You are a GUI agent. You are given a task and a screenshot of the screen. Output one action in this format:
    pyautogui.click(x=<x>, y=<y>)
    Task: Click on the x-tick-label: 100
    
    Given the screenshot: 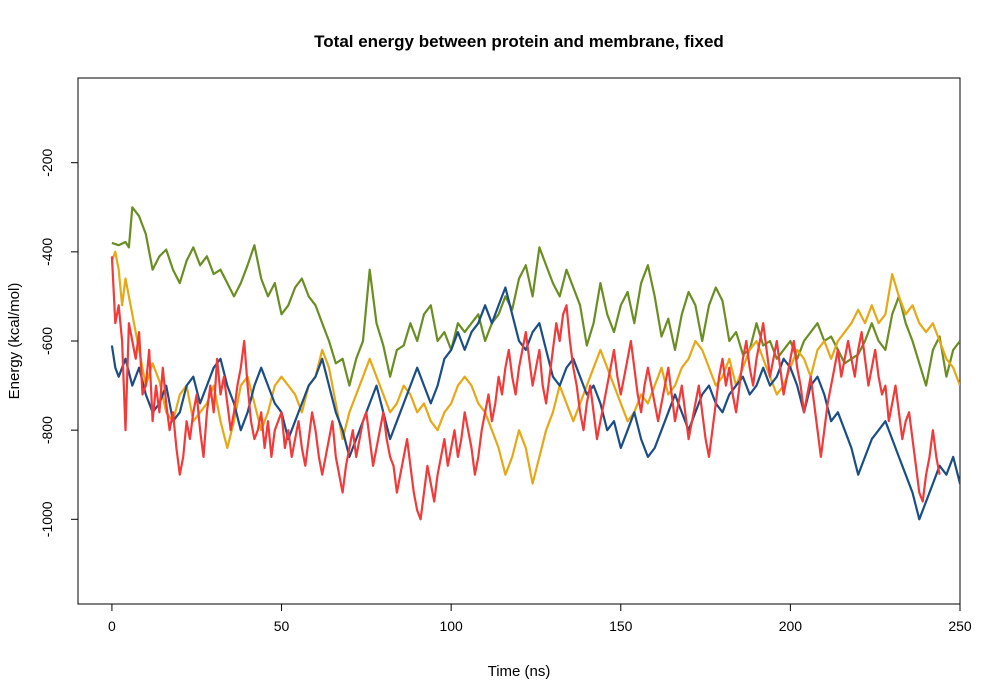 What is the action you would take?
    pyautogui.click(x=451, y=626)
    